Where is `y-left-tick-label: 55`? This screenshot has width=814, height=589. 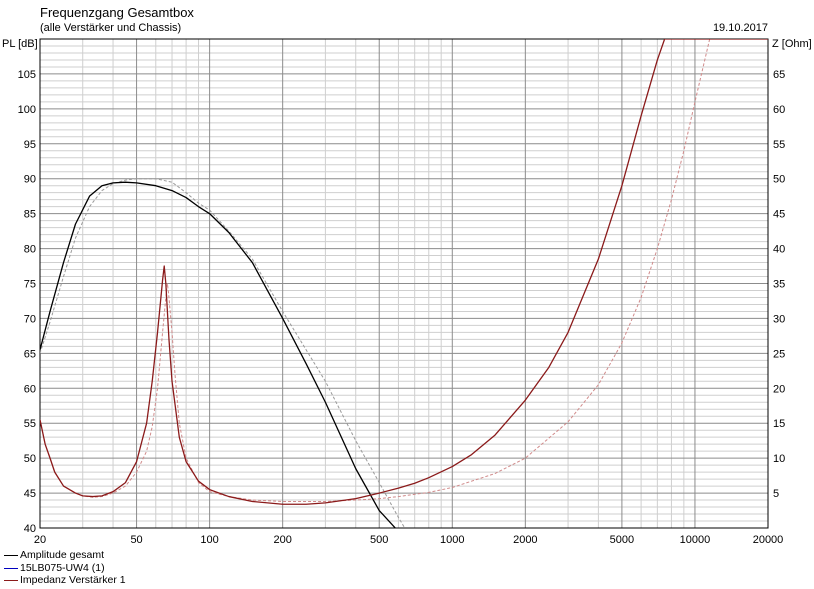
y-left-tick-label: 55 is located at coordinates (30, 424).